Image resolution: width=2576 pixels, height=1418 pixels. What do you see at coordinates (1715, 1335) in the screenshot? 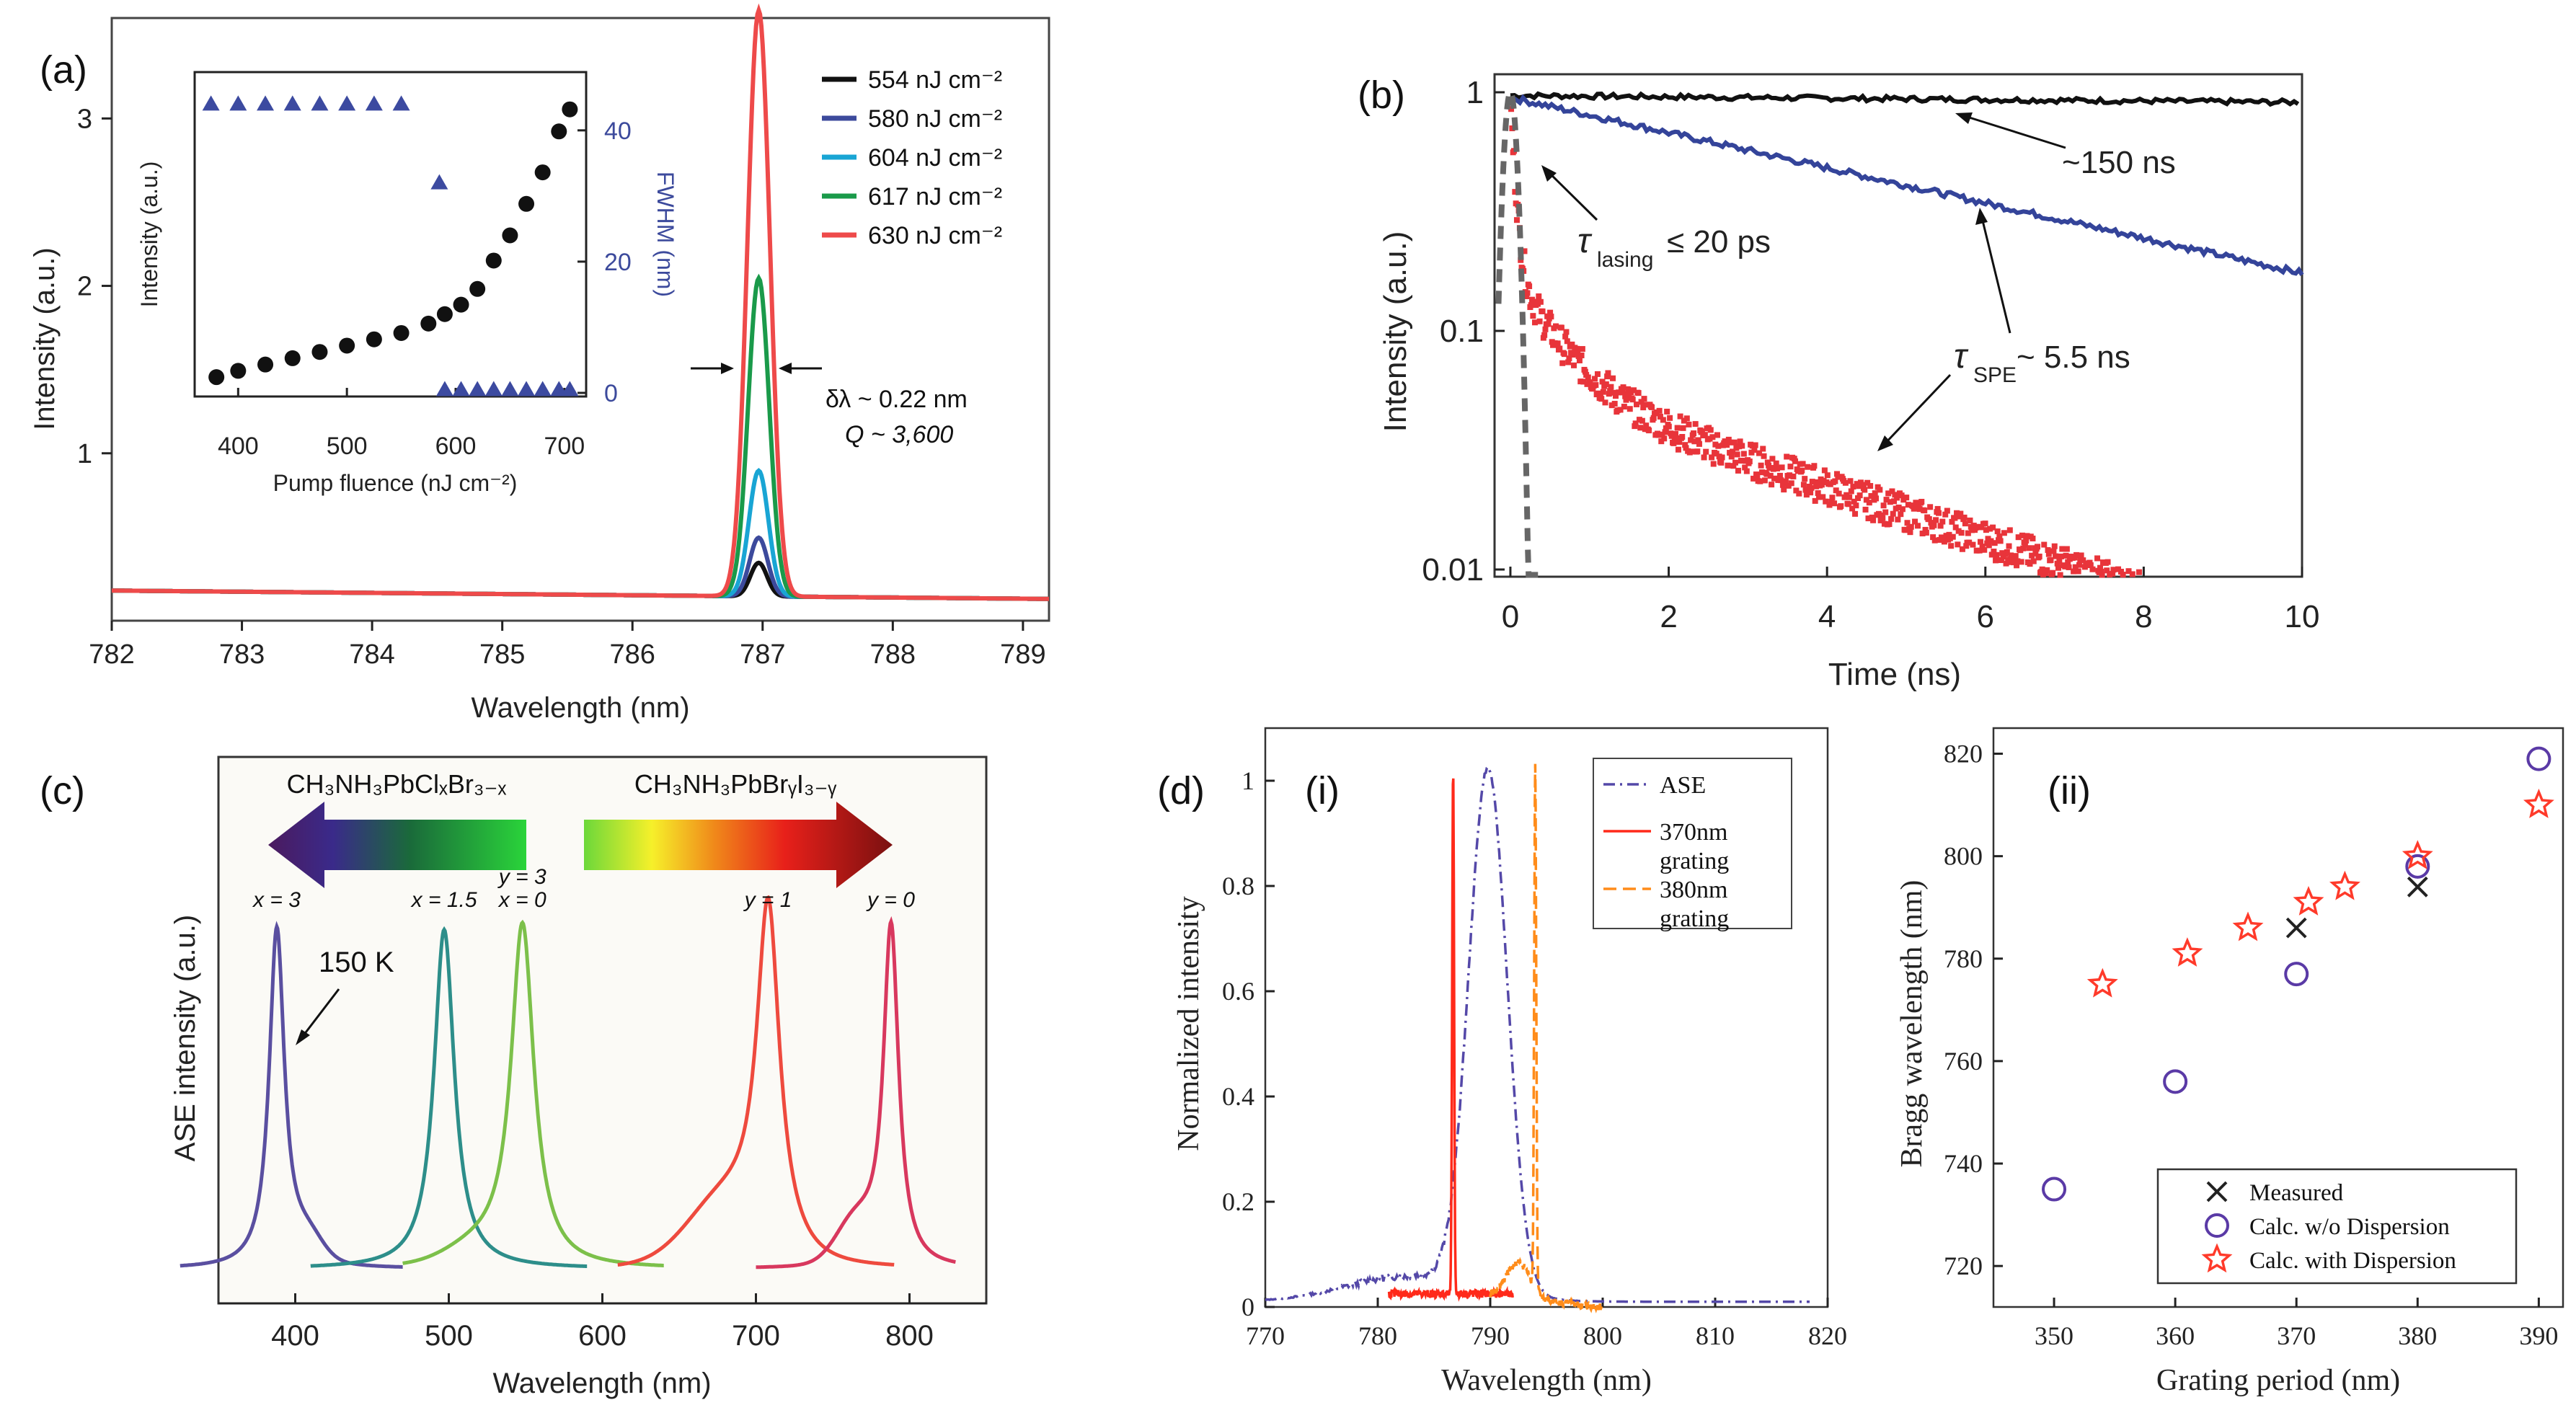
I see `di-xtick-label: 810` at bounding box center [1715, 1335].